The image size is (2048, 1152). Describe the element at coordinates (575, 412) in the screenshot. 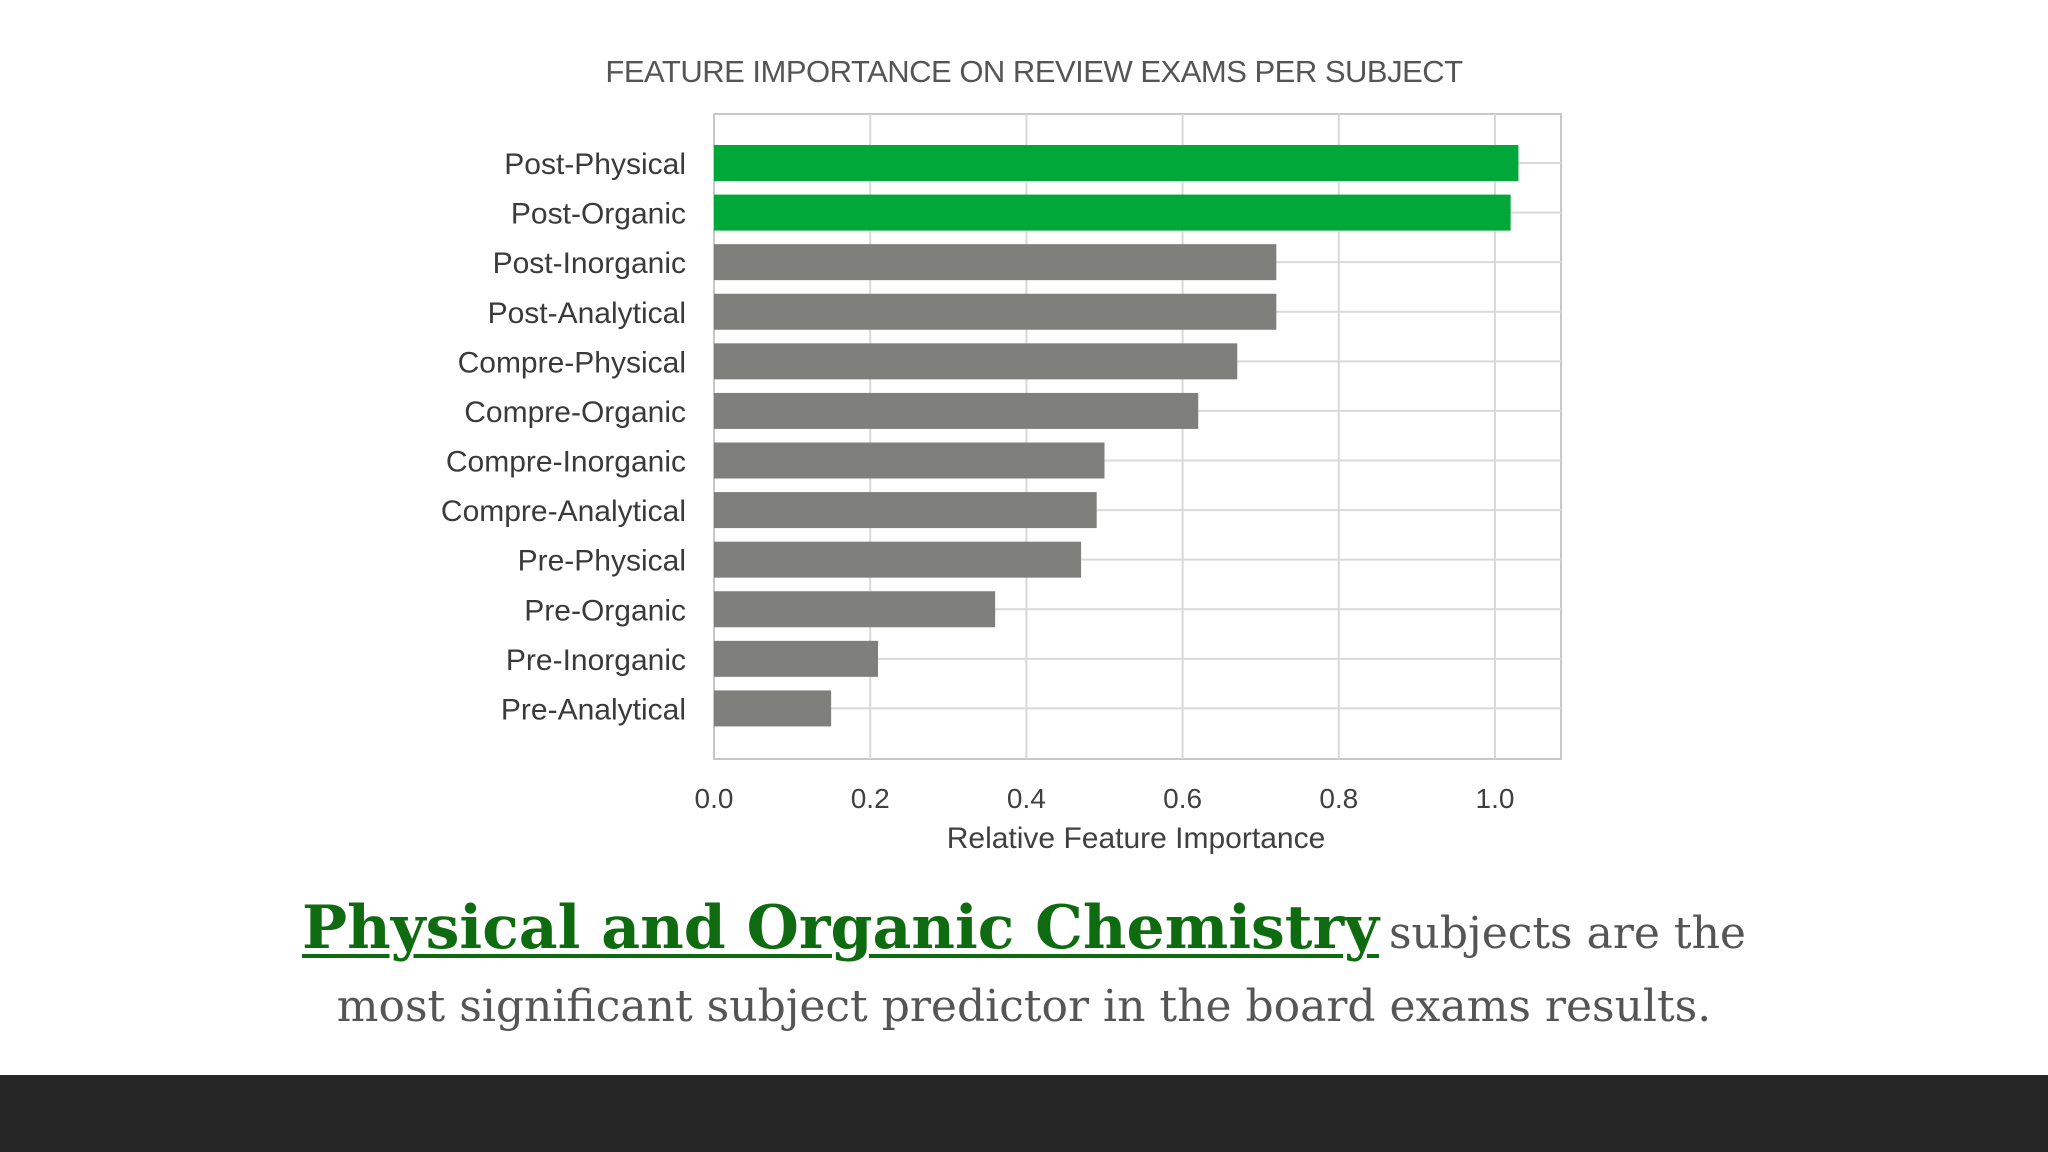

I see `category-label: Compre-Organic` at that location.